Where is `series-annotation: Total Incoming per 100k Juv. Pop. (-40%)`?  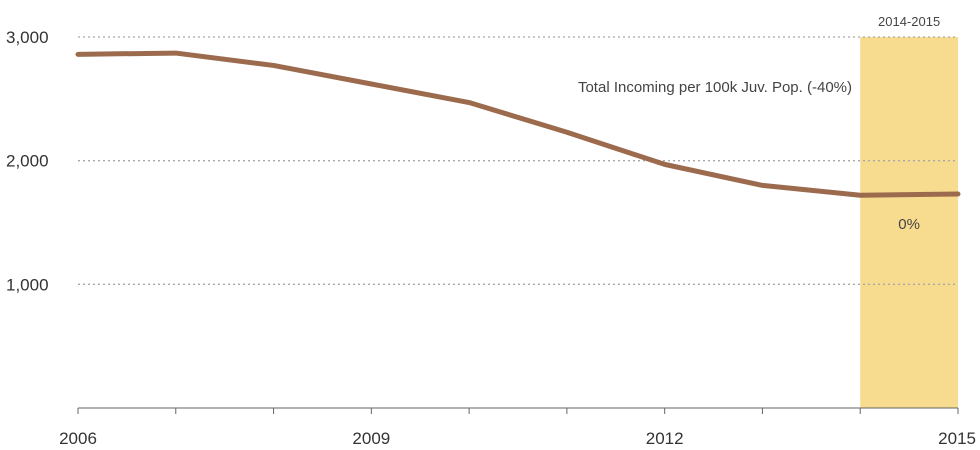 series-annotation: Total Incoming per 100k Juv. Pop. (-40%) is located at coordinates (715, 87).